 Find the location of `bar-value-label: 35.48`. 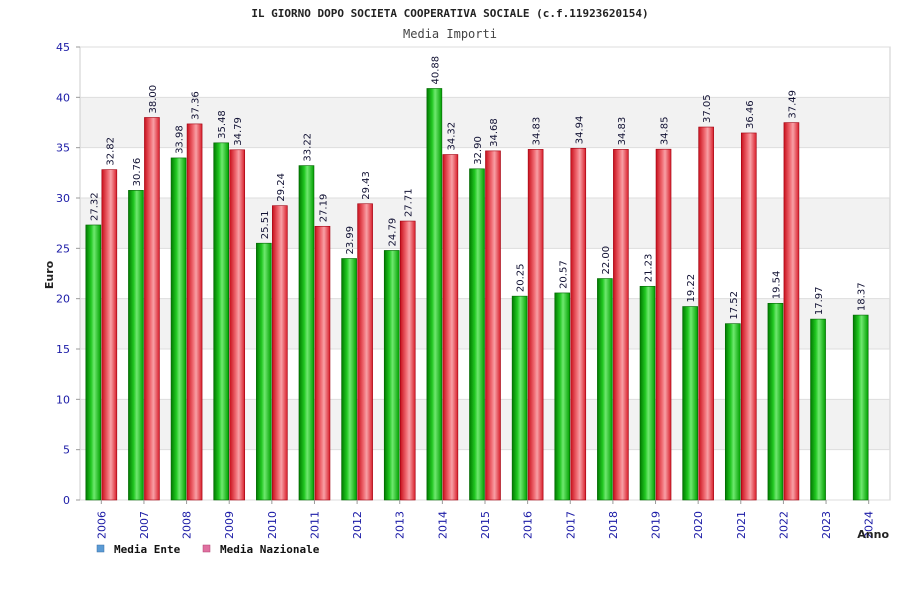

bar-value-label: 35.48 is located at coordinates (222, 124).